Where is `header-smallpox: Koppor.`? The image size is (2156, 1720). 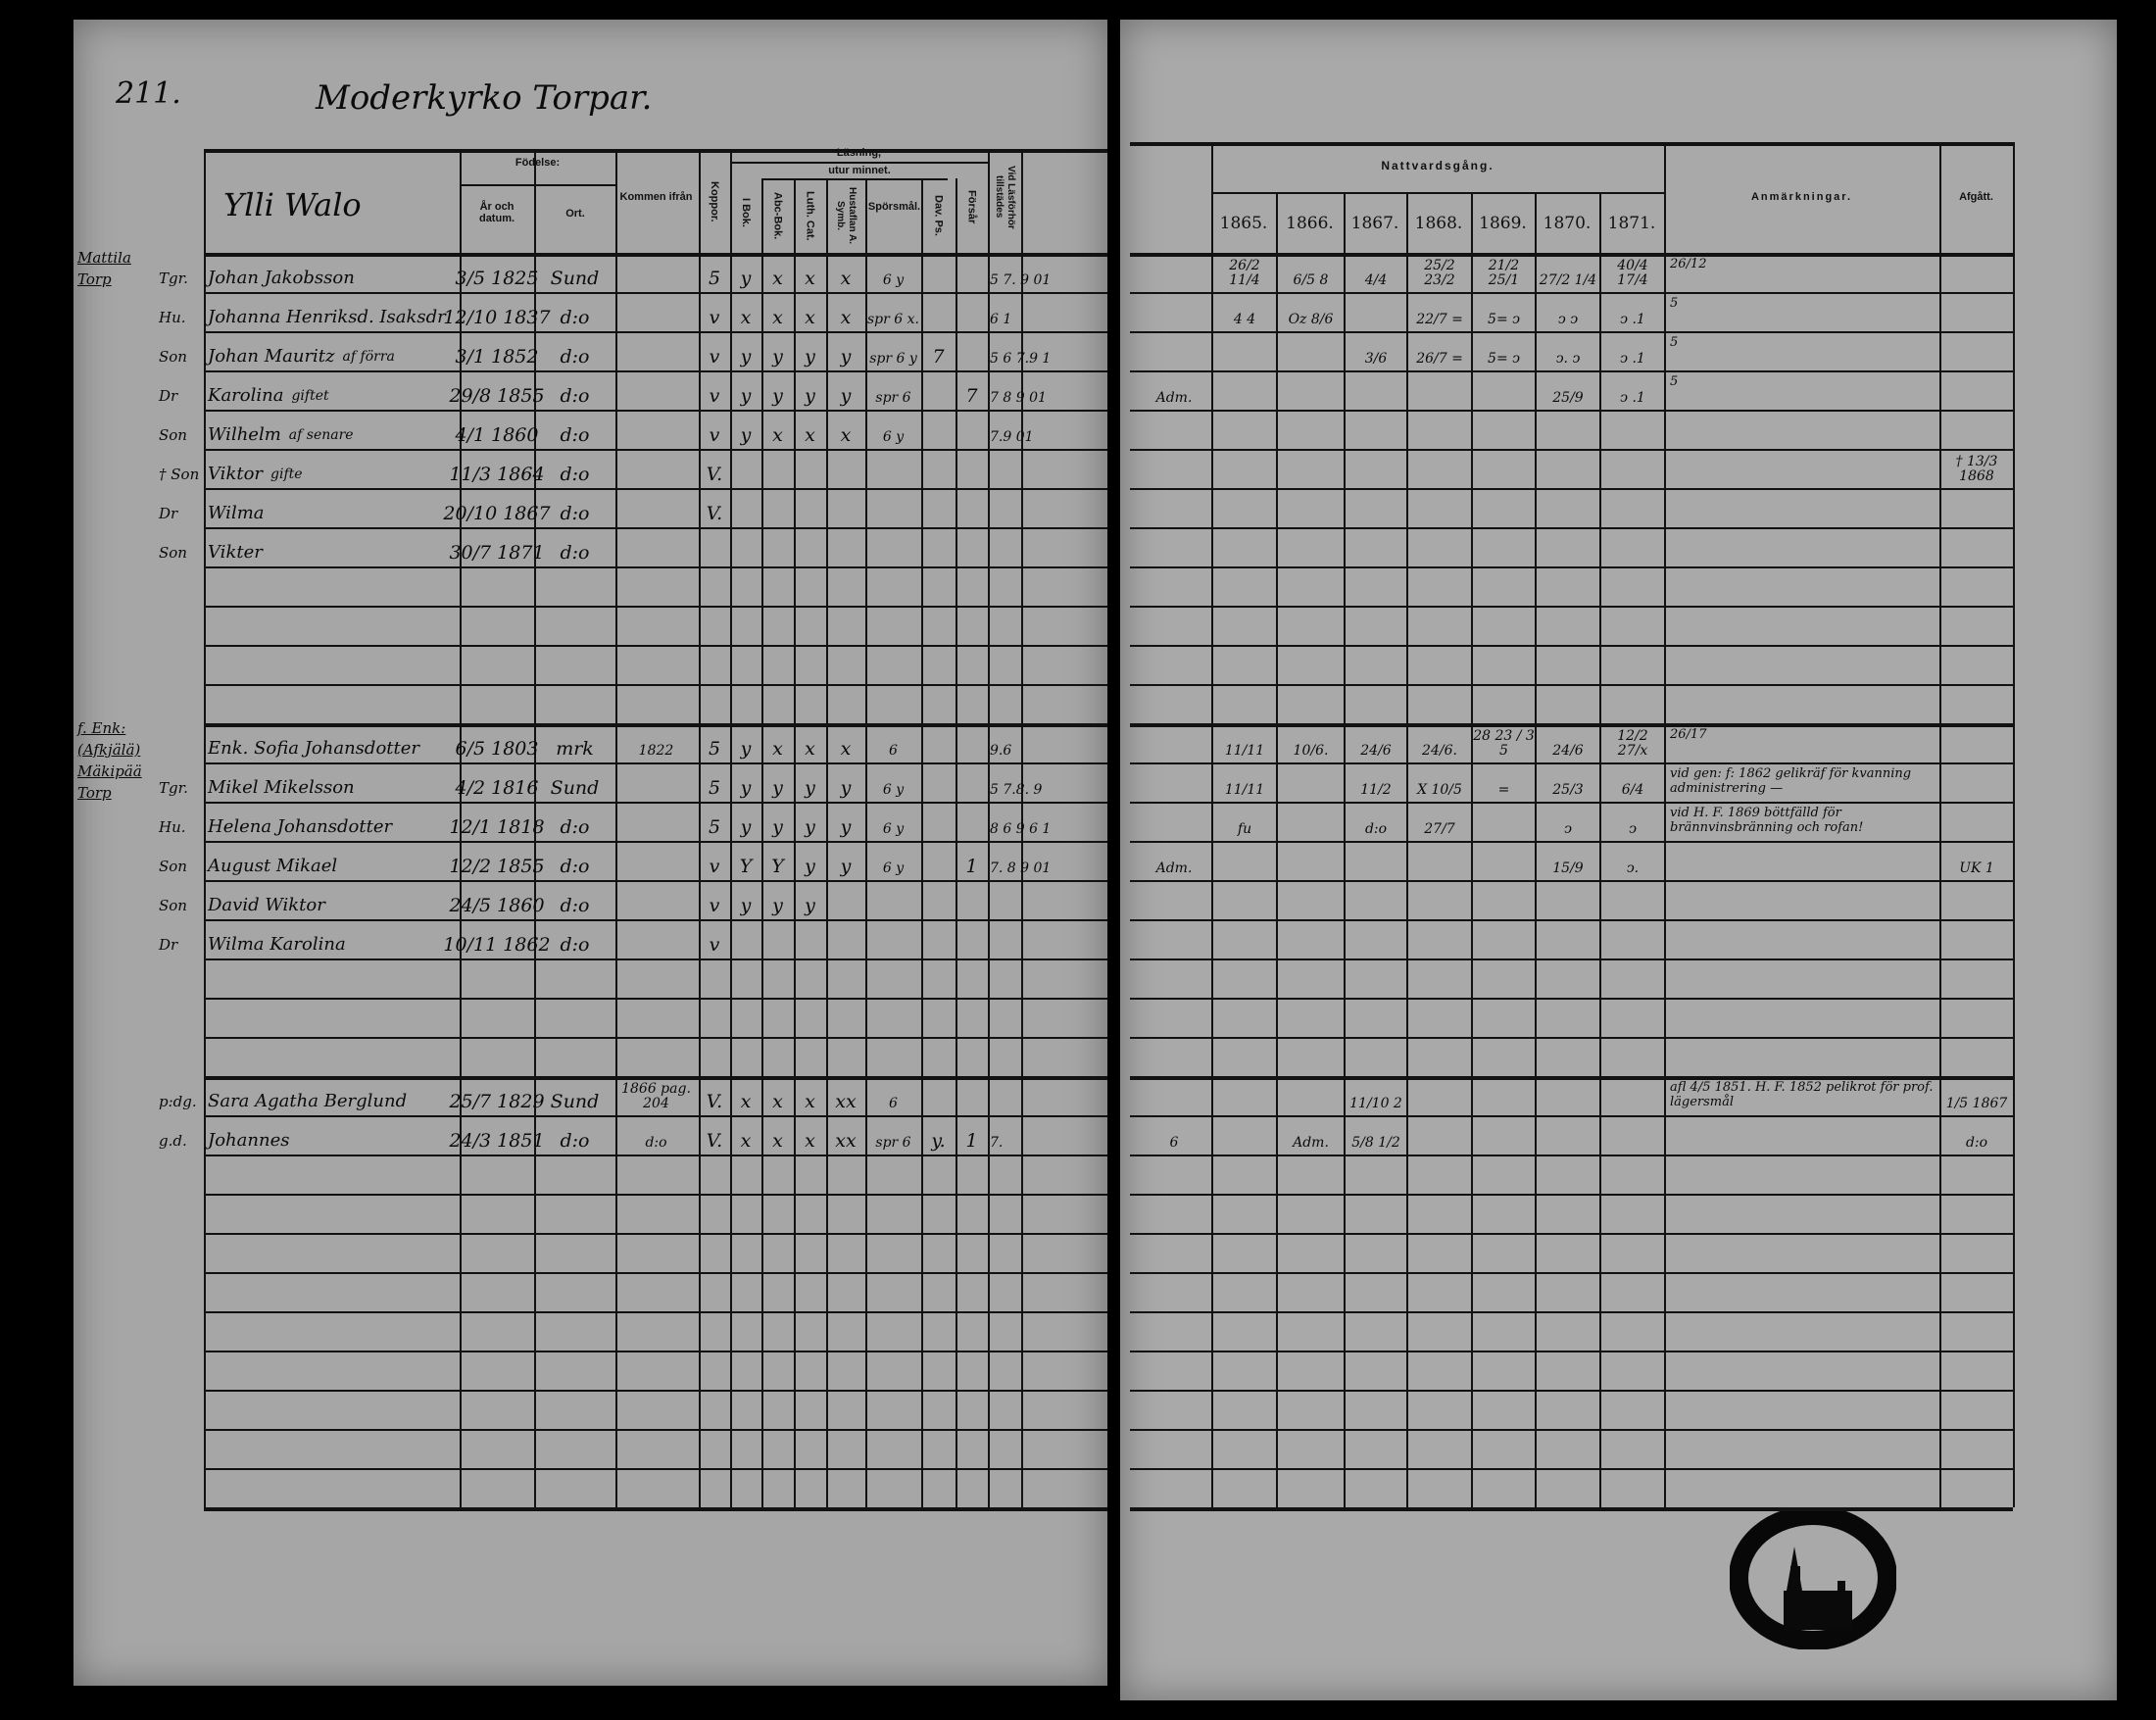 header-smallpox: Koppor. is located at coordinates (714, 202).